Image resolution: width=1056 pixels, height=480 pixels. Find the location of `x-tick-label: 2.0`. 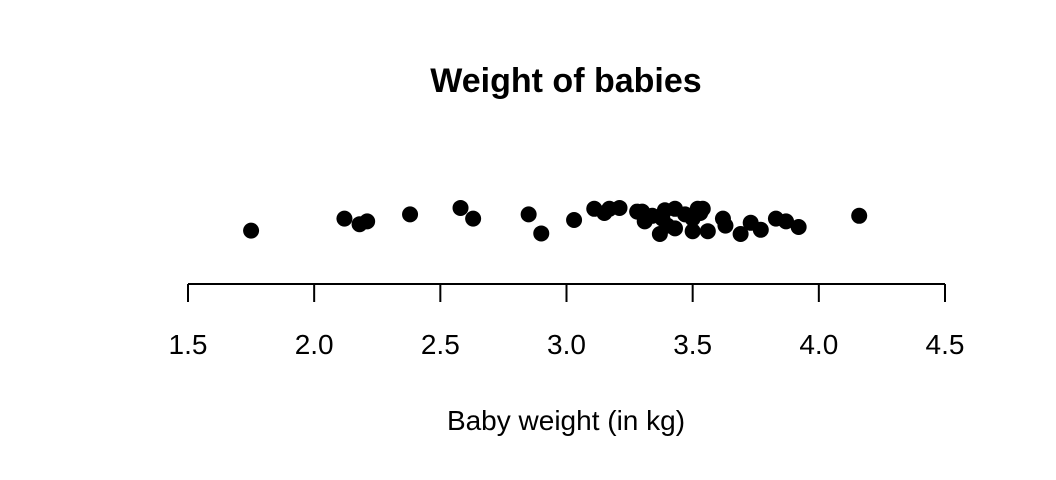

x-tick-label: 2.0 is located at coordinates (314, 344).